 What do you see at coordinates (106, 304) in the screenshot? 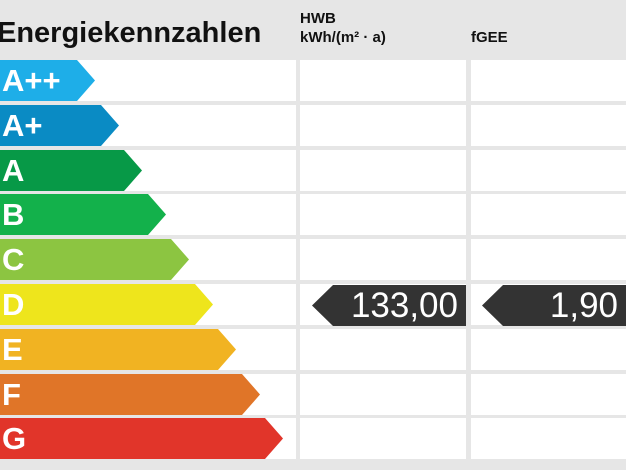
I see `class-arrow-d: D` at bounding box center [106, 304].